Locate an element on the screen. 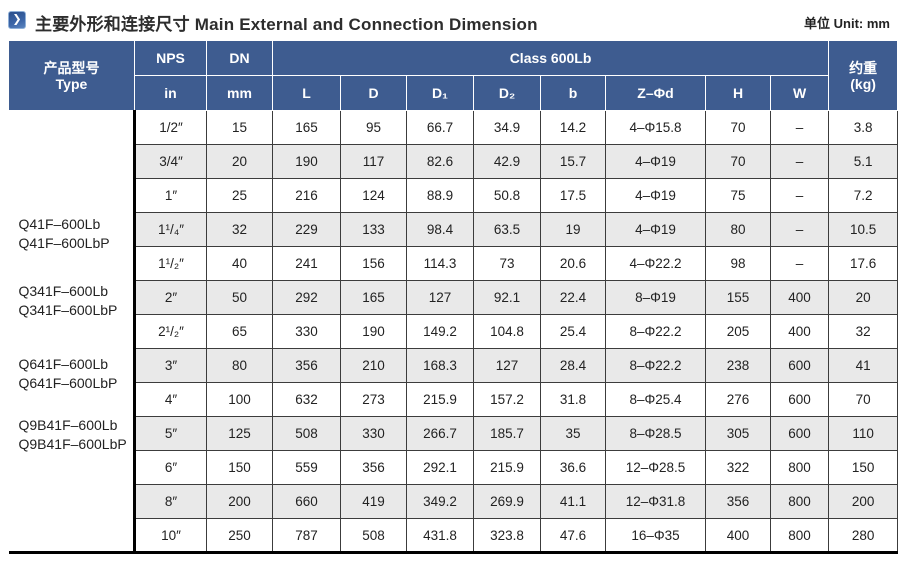 The image size is (900, 563). col-header-nps-unit: in is located at coordinates (170, 93).